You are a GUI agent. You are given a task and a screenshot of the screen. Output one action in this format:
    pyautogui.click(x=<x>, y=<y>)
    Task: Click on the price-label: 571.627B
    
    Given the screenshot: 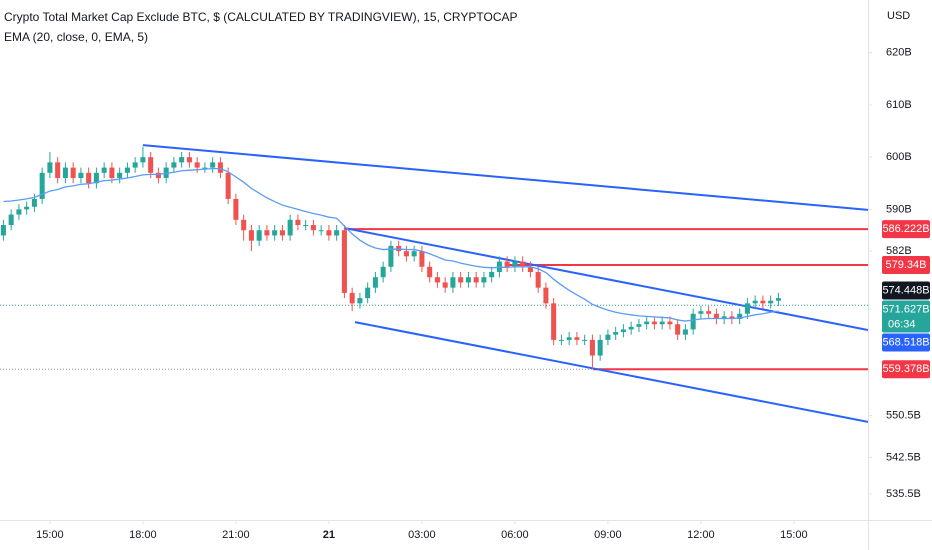 What is the action you would take?
    pyautogui.click(x=905, y=309)
    